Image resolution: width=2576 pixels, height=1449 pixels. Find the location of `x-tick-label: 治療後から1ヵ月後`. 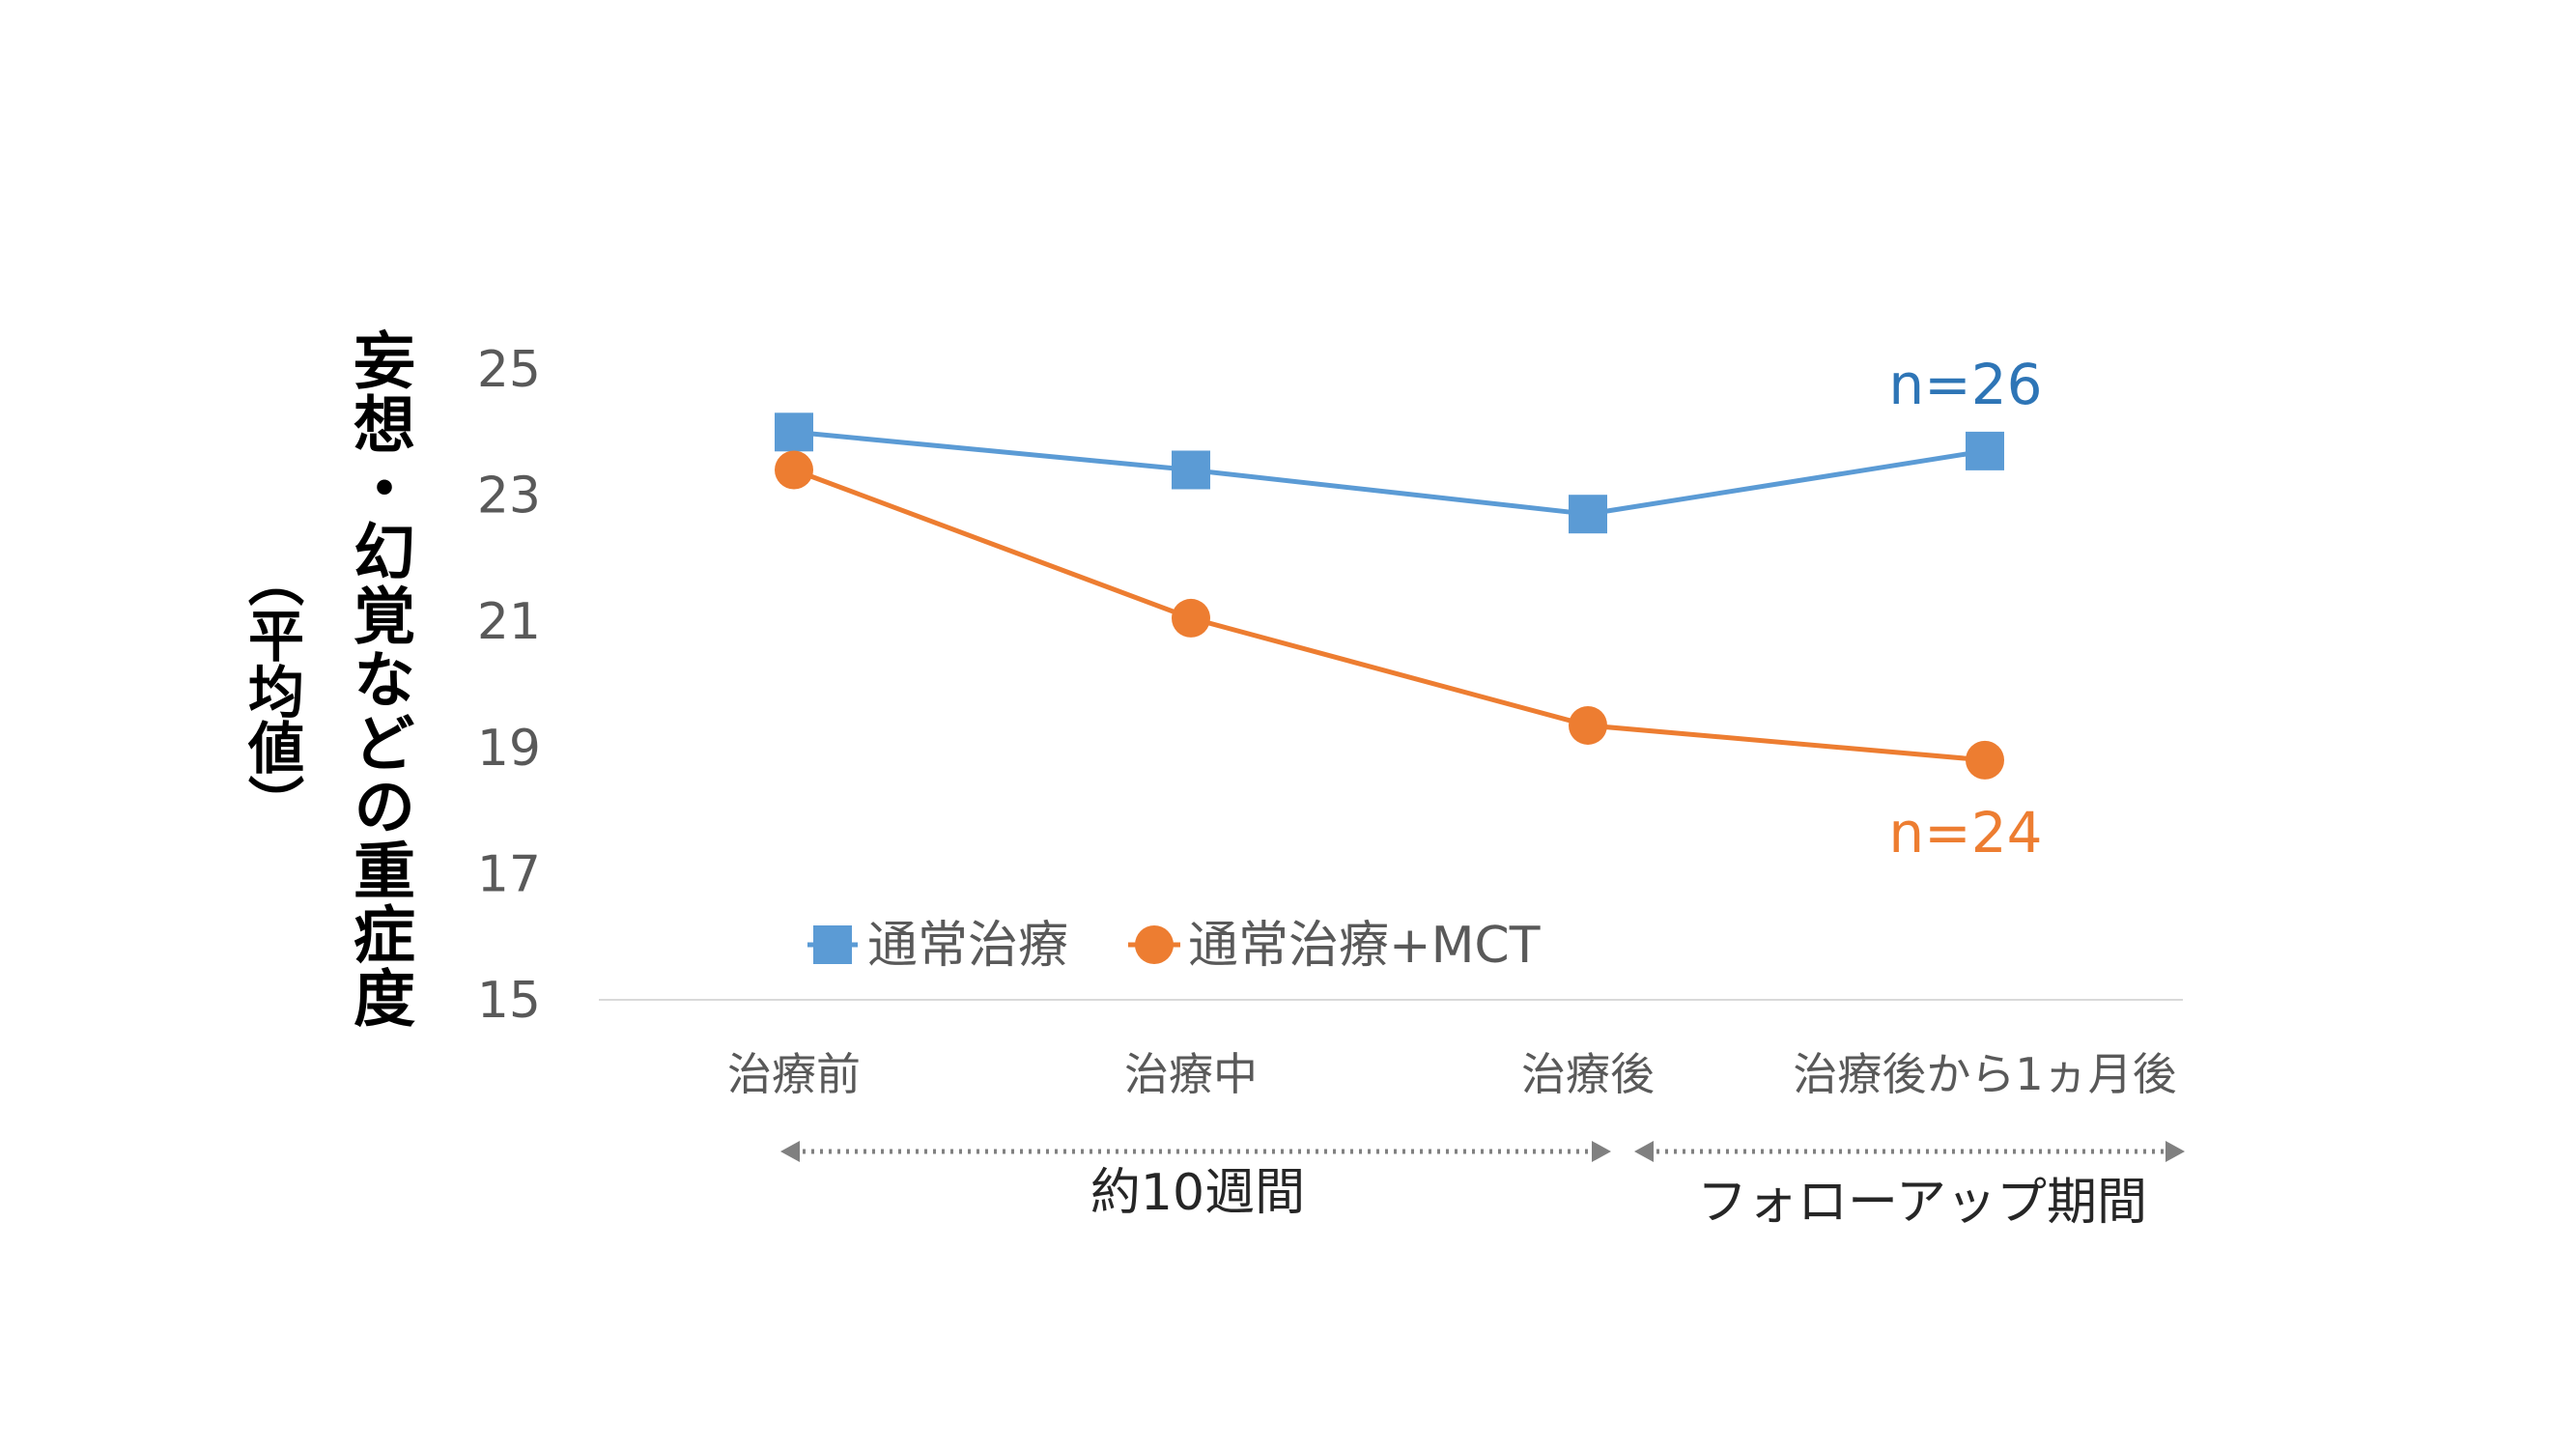

x-tick-label: 治療後から1ヵ月後 is located at coordinates (1984, 1074).